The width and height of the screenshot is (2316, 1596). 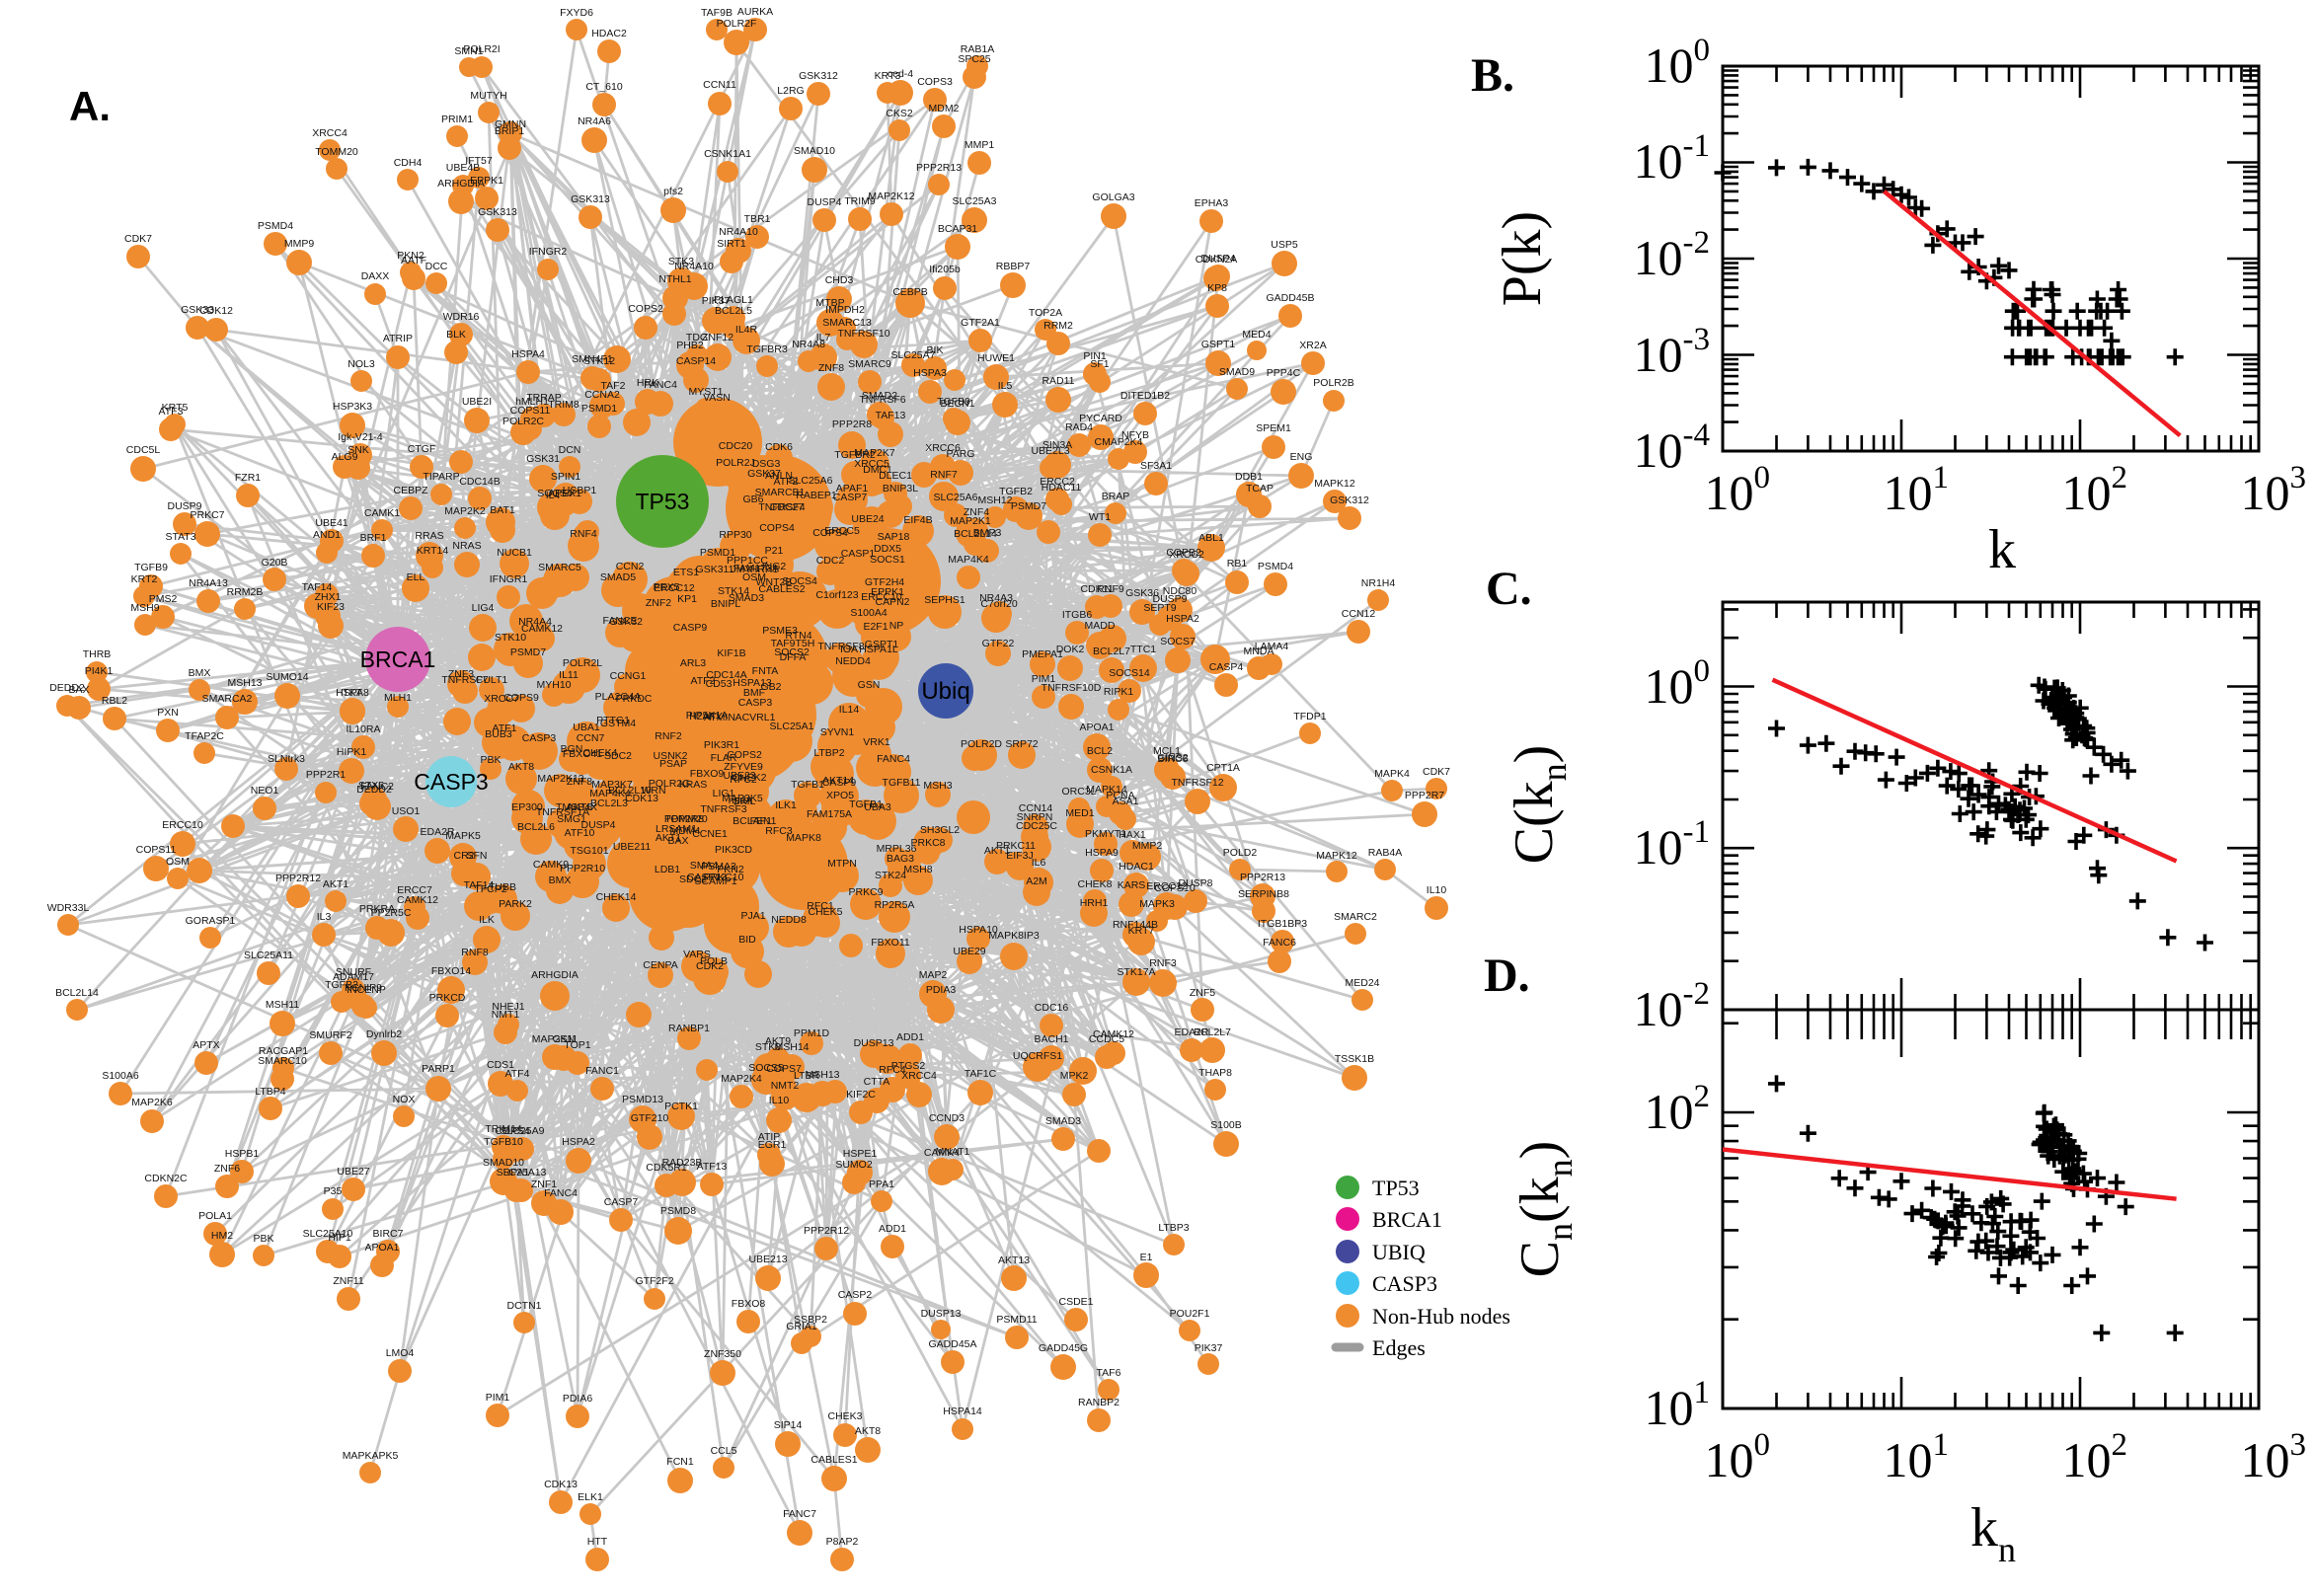 What do you see at coordinates (1126, 801) in the screenshot?
I see `svg-text: ASA1` at bounding box center [1126, 801].